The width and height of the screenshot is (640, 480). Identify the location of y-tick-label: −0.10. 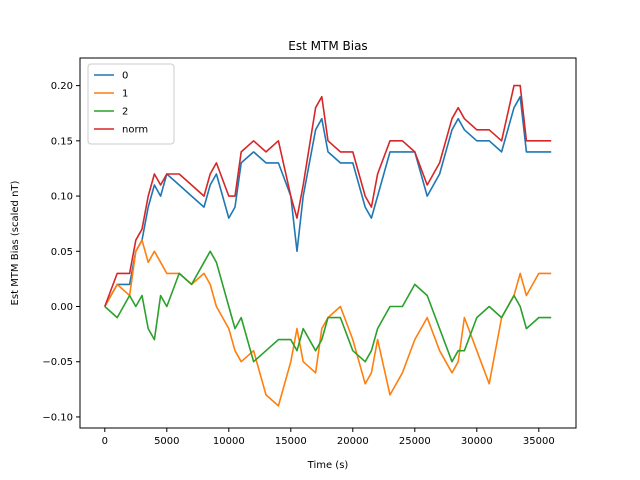
(57, 417).